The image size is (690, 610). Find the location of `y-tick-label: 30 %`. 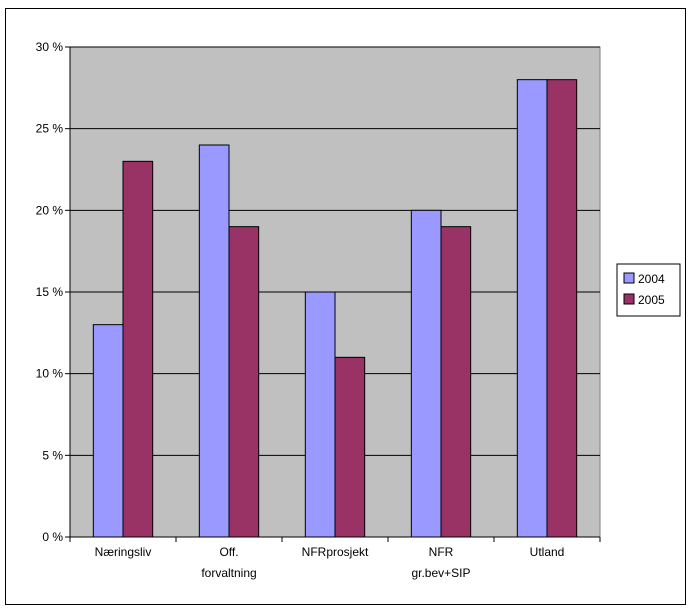

y-tick-label: 30 % is located at coordinates (50, 47).